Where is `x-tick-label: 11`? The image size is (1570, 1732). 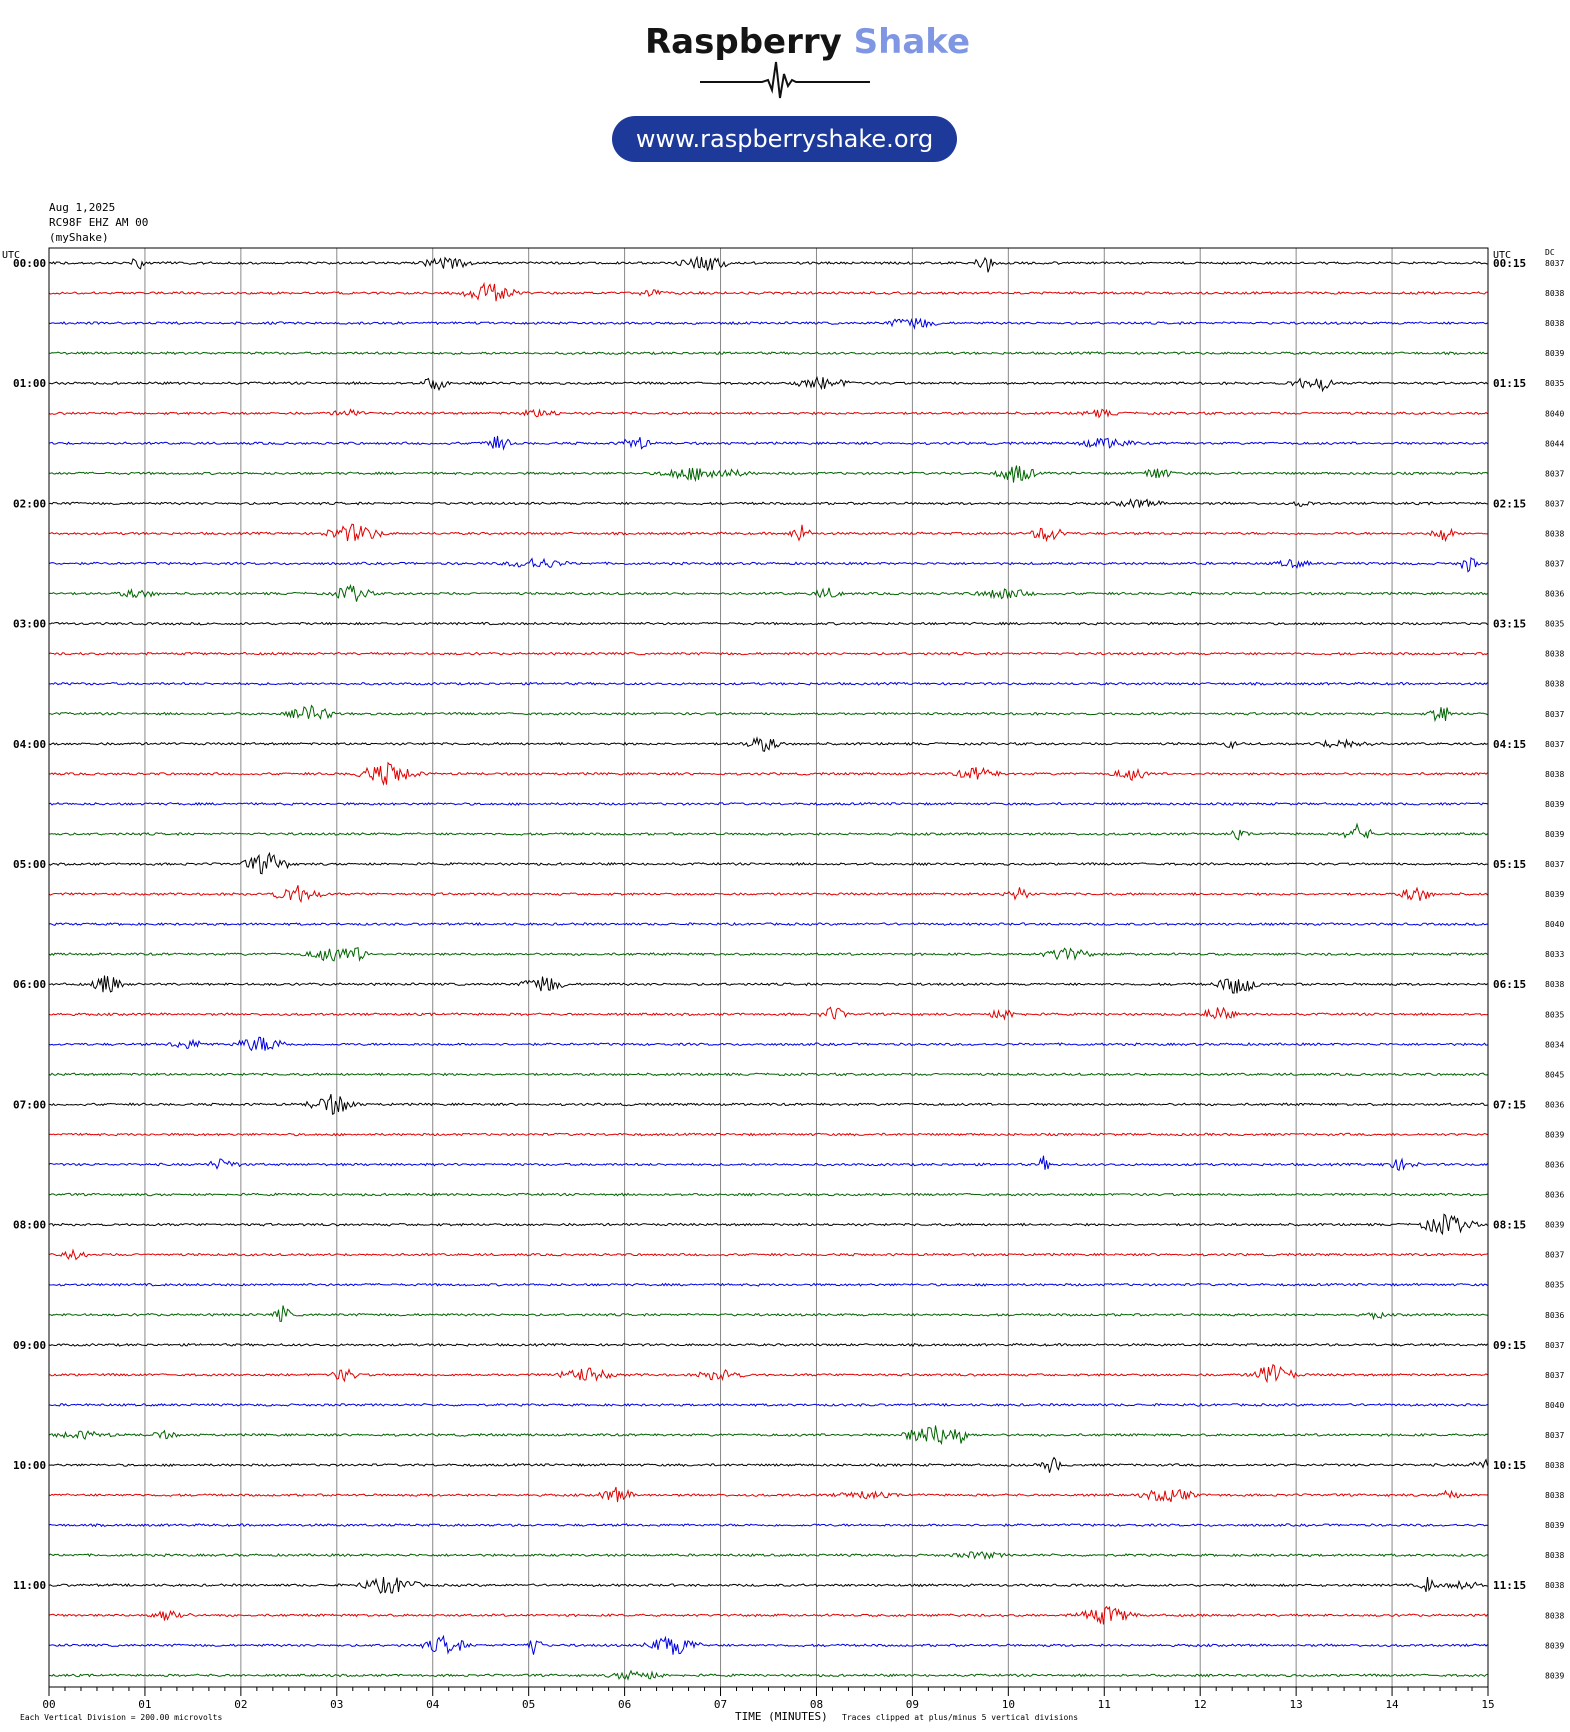 x-tick-label: 11 is located at coordinates (1104, 1704).